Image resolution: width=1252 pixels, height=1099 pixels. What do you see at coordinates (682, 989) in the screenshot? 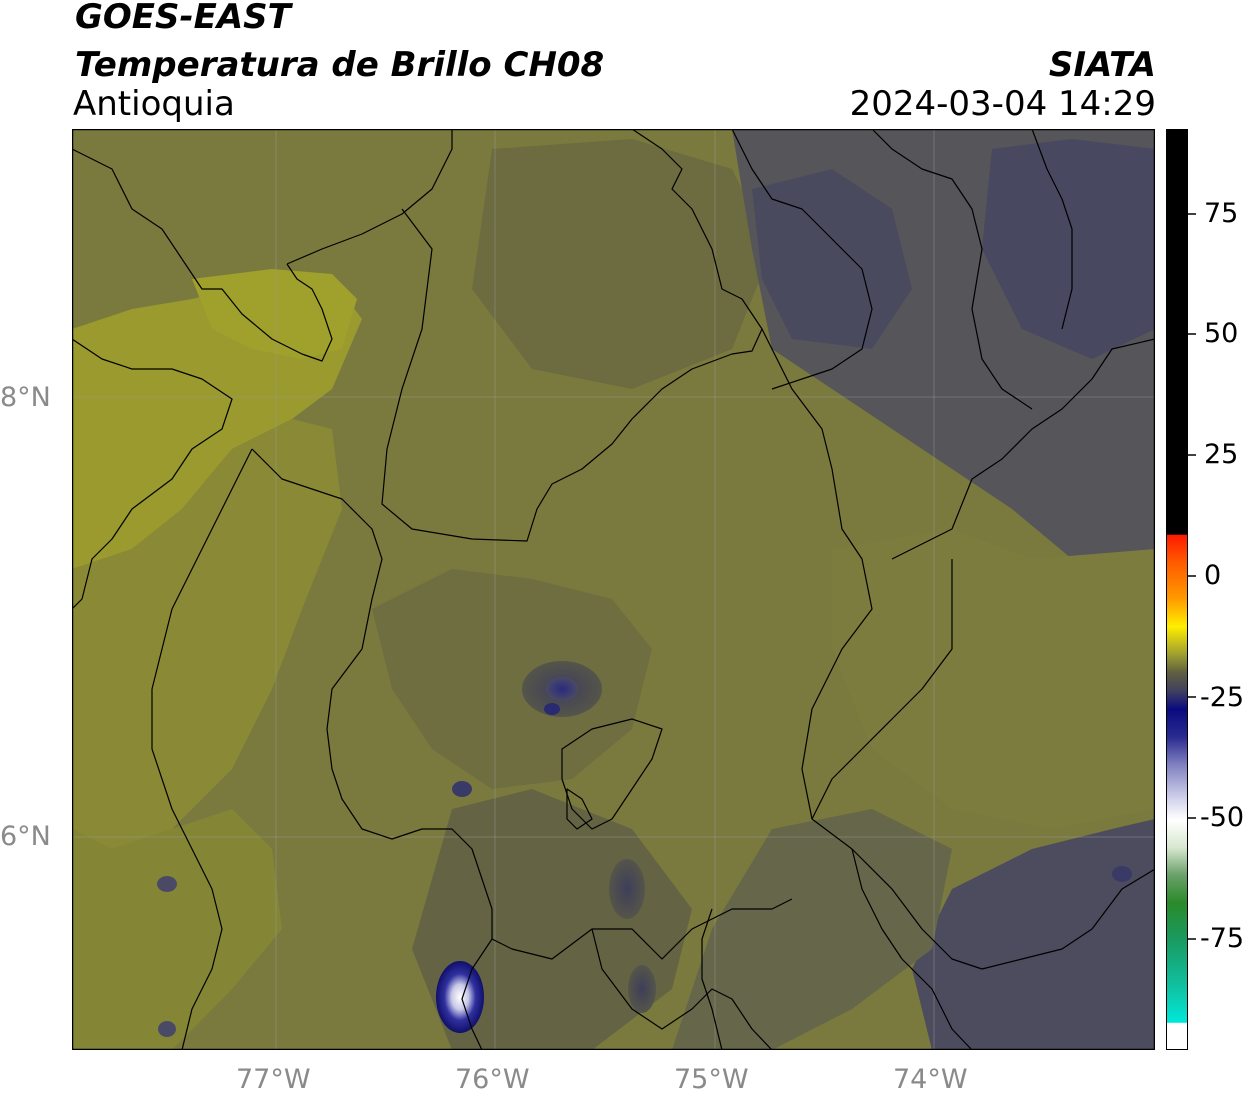
I see `antioquia-south` at bounding box center [682, 989].